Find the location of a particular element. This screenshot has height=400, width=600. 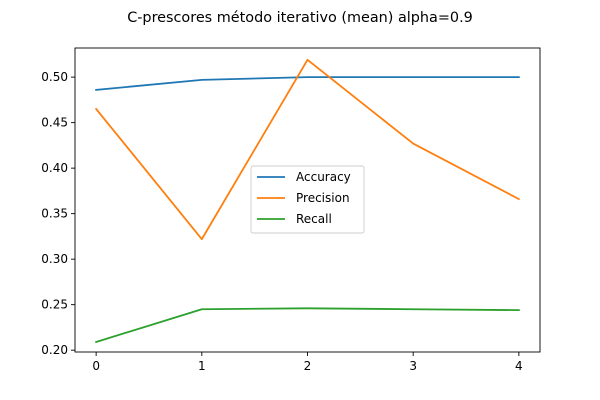

legend-box is located at coordinates (307, 199).